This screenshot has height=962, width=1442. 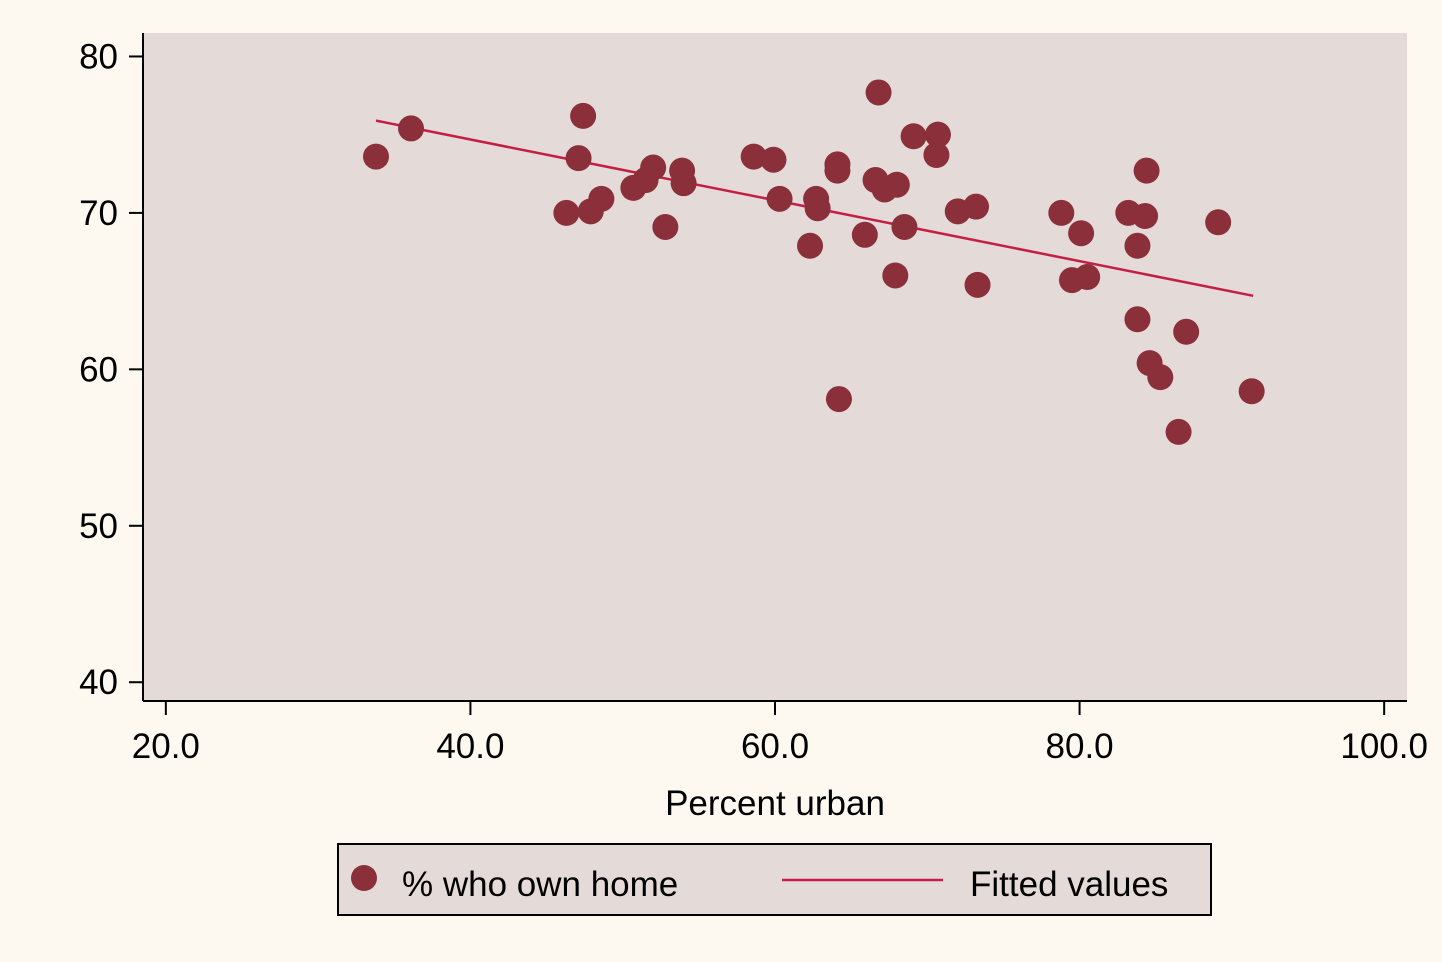 What do you see at coordinates (540, 884) in the screenshot?
I see `legend-label-home: % who own home` at bounding box center [540, 884].